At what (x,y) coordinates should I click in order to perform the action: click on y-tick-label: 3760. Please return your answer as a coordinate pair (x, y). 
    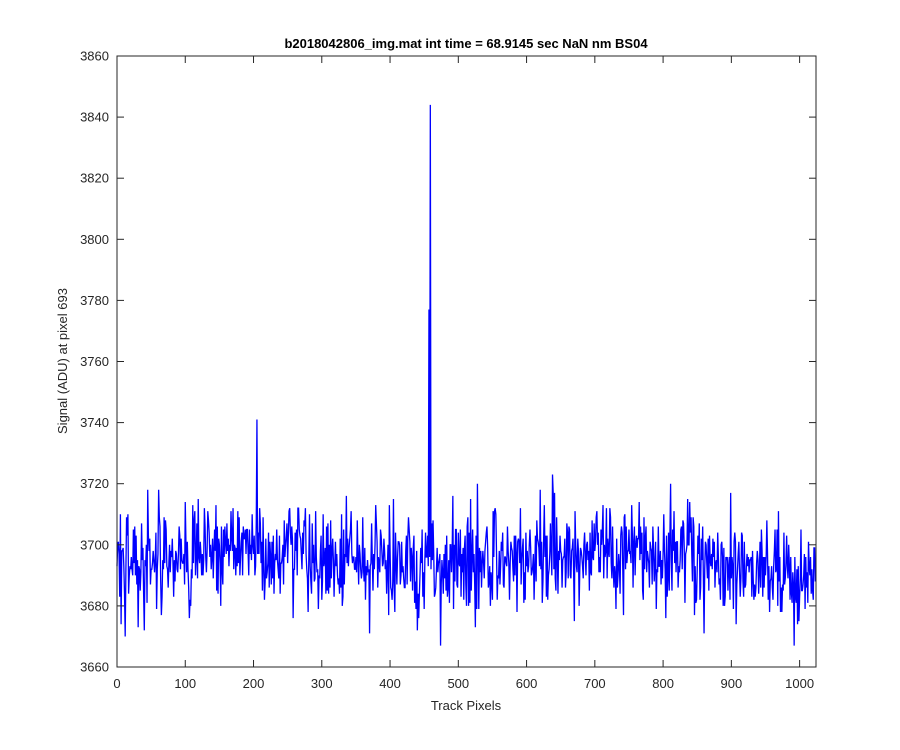
    Looking at the image, I should click on (94, 361).